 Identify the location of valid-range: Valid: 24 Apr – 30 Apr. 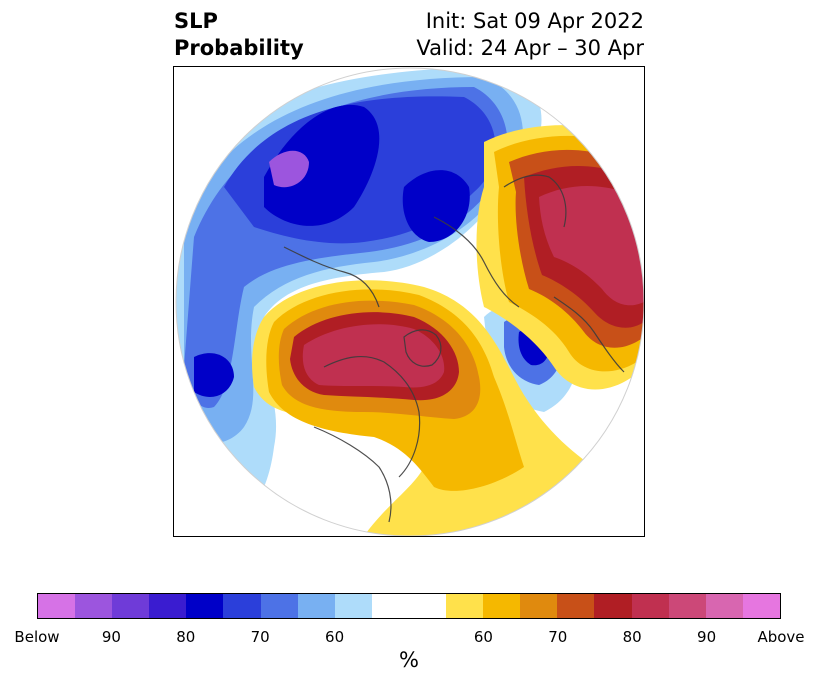
(530, 48).